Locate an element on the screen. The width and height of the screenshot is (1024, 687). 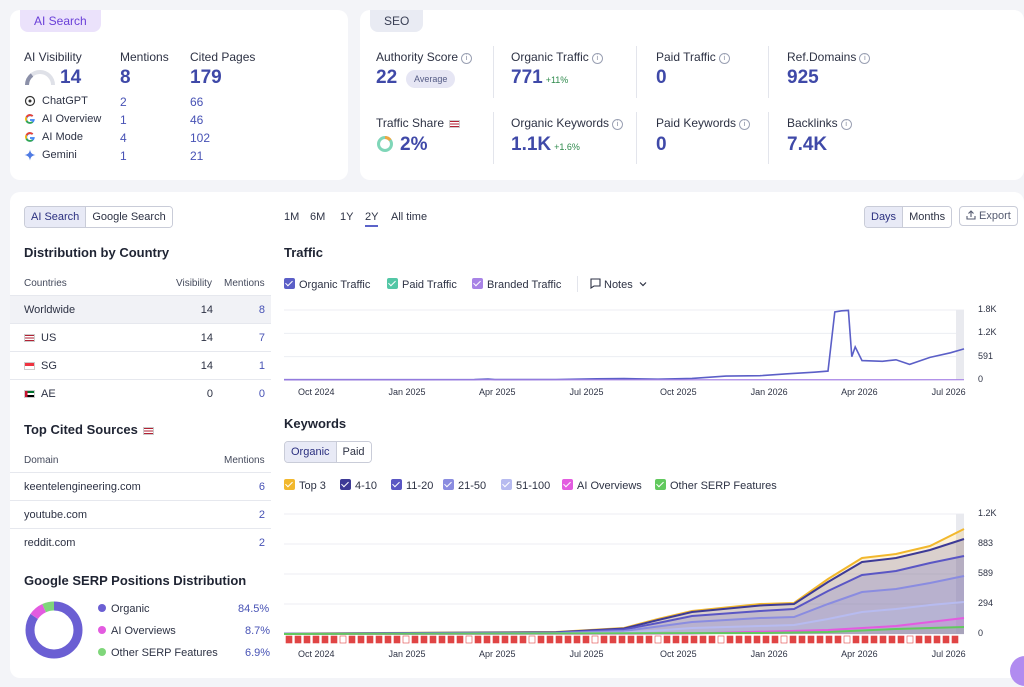
period-6m: 6M is located at coordinates (318, 217).